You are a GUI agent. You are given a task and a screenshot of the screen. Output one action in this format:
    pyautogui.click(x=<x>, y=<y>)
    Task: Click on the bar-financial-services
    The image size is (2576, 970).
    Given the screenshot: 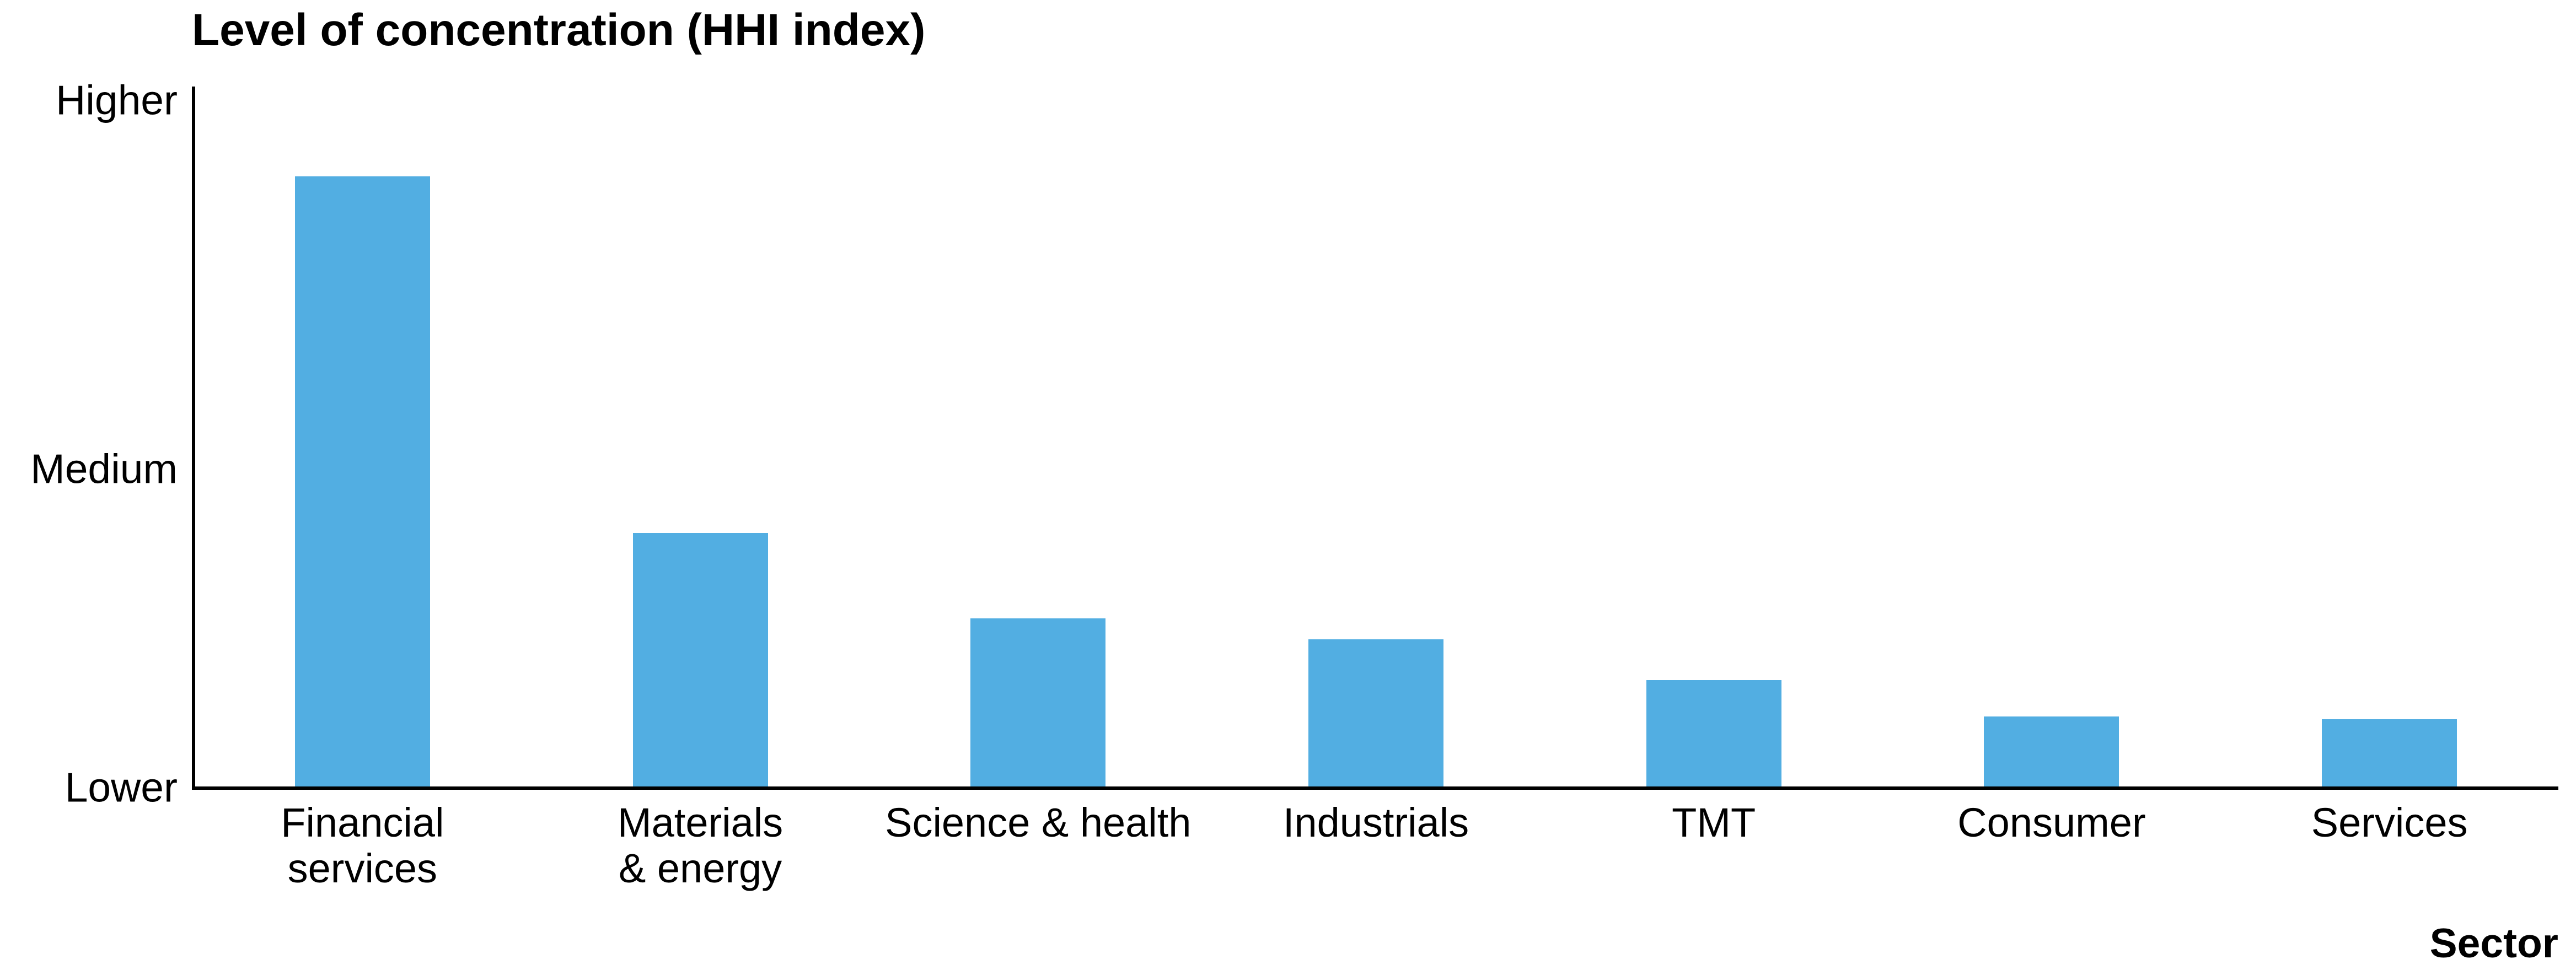 What is the action you would take?
    pyautogui.click(x=362, y=481)
    